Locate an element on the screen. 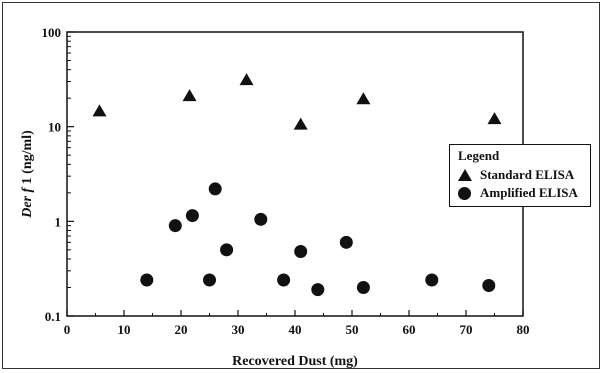 The width and height of the screenshot is (604, 373). x-tick-label: 40 is located at coordinates (295, 329).